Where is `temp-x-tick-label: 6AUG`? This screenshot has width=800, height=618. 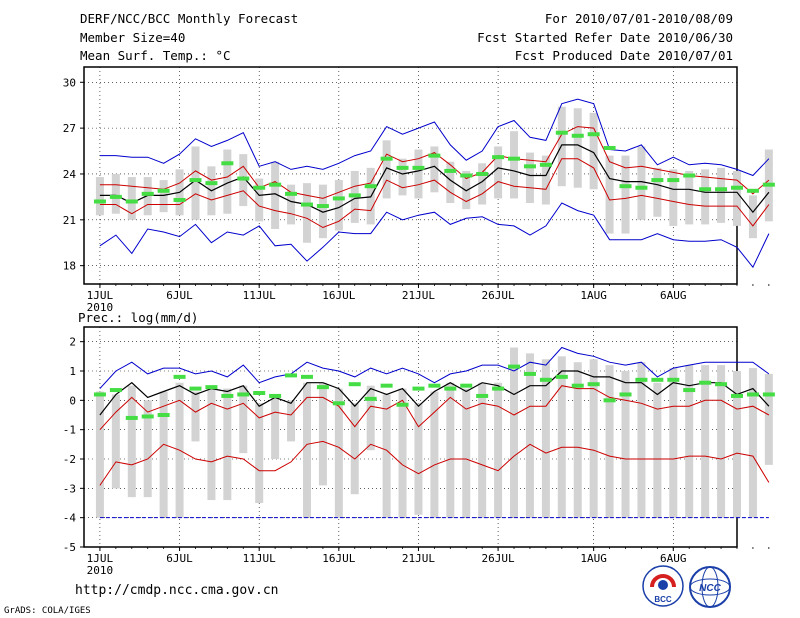
temp-x-tick-label: 6AUG is located at coordinates (673, 295).